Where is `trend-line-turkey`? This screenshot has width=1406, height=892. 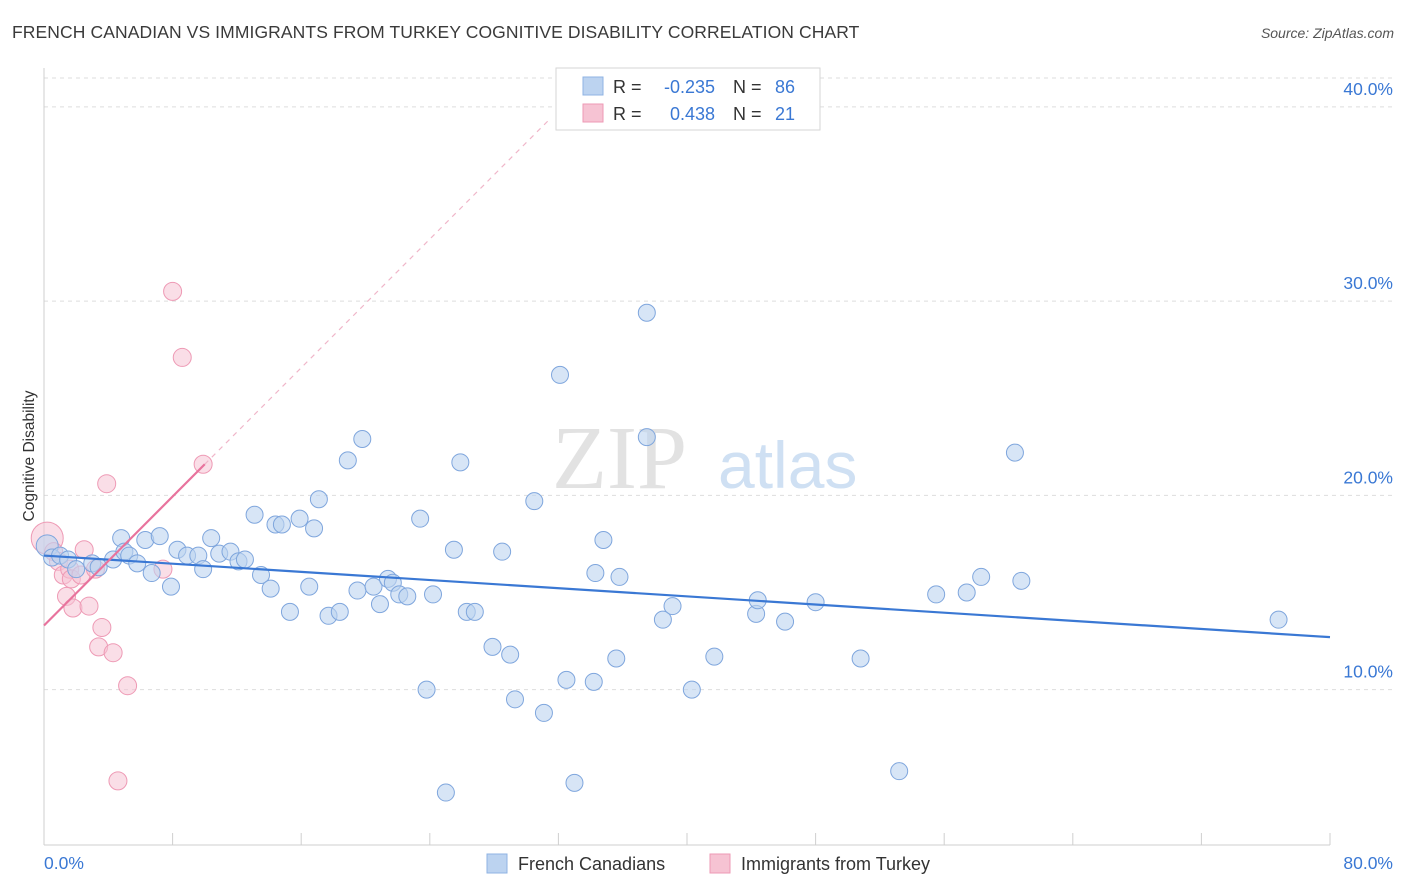 trend-line-turkey is located at coordinates (124, 545).